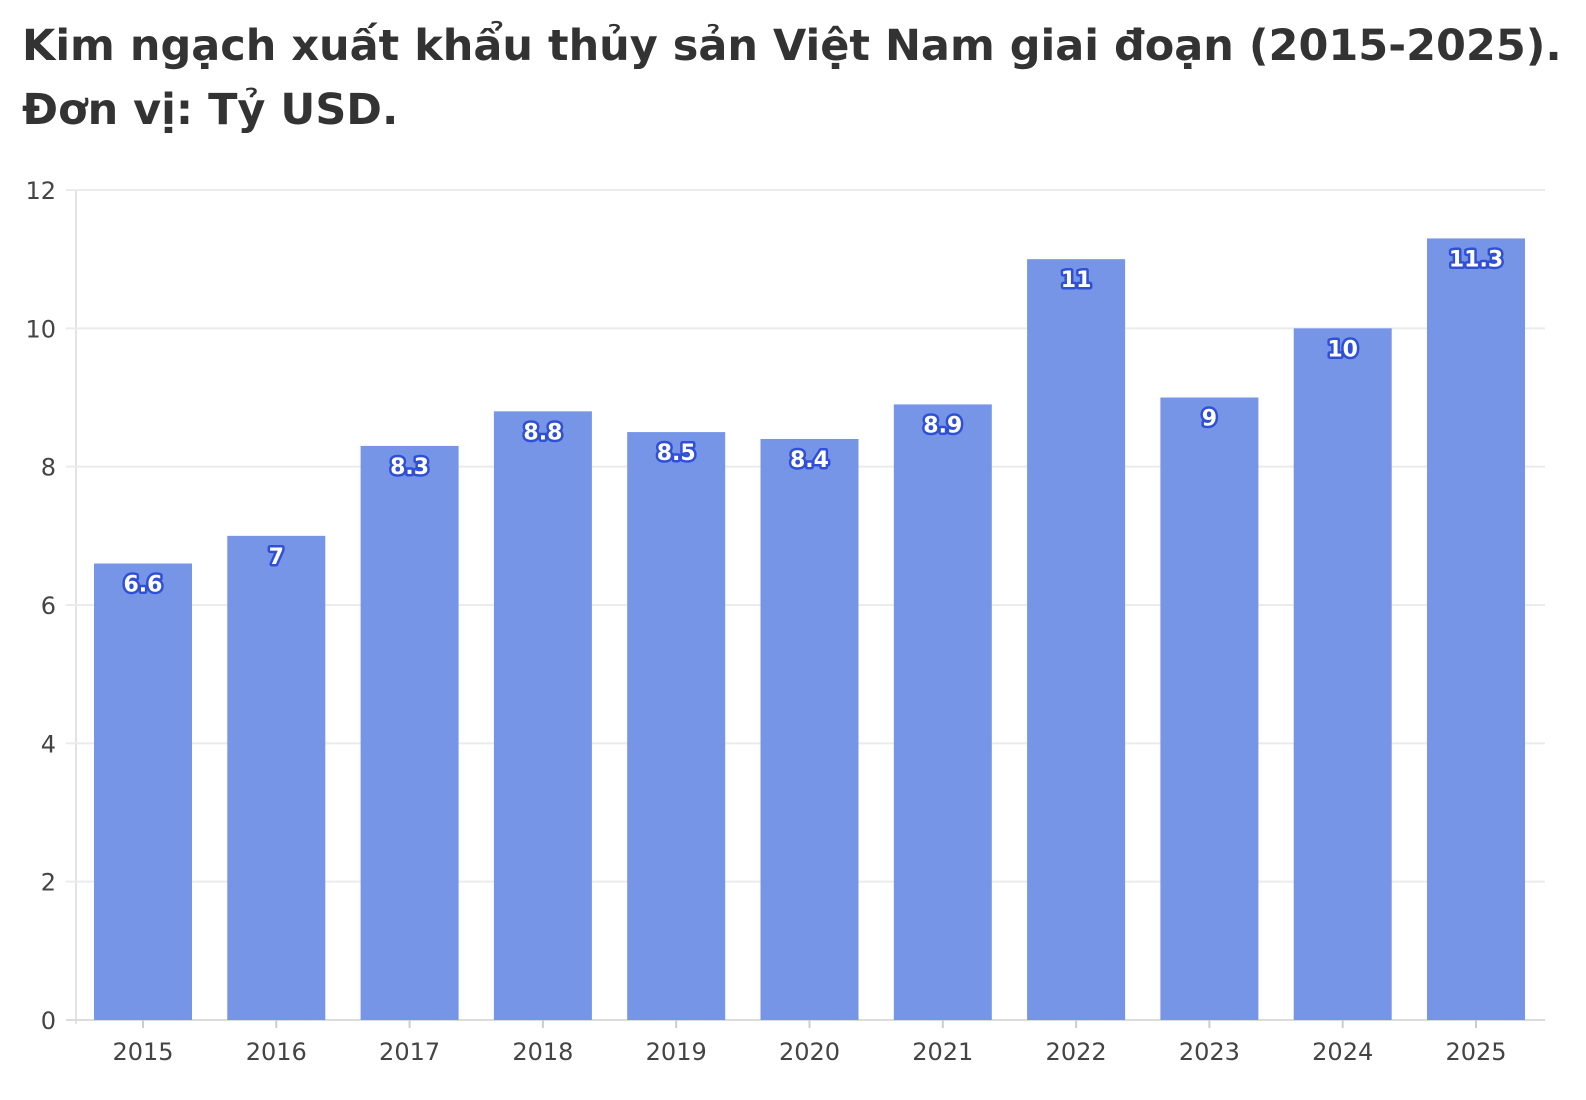 Image resolution: width=1586 pixels, height=1100 pixels. What do you see at coordinates (1076, 1052) in the screenshot?
I see `x-tick-label: 2022` at bounding box center [1076, 1052].